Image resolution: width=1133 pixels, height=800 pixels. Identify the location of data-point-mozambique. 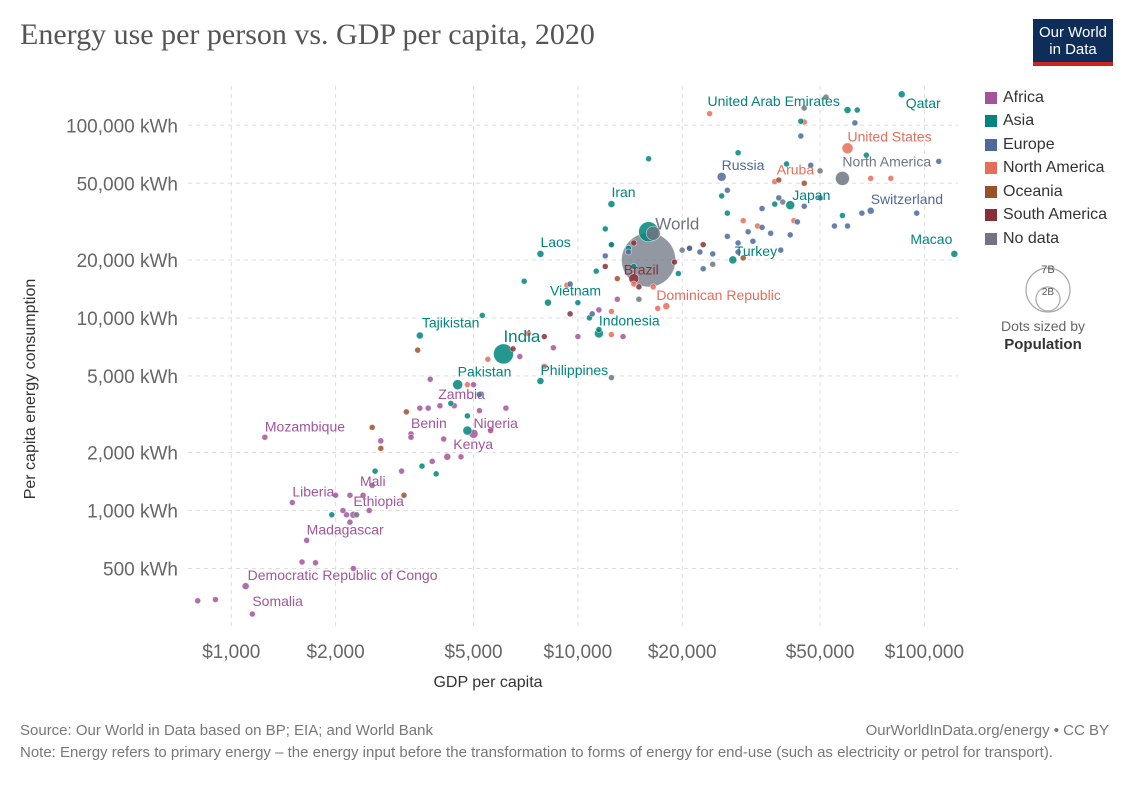
(265, 437).